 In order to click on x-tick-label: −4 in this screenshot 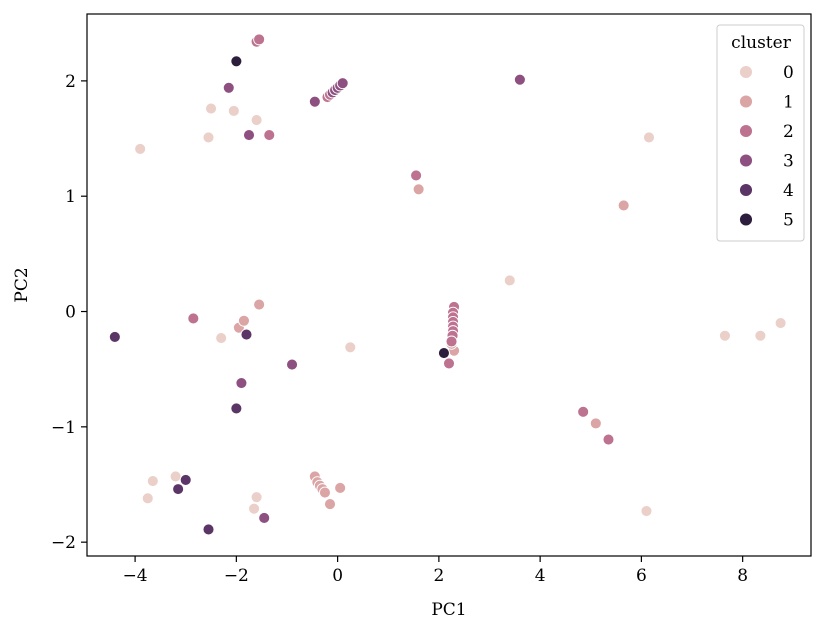, I will do `click(135, 576)`.